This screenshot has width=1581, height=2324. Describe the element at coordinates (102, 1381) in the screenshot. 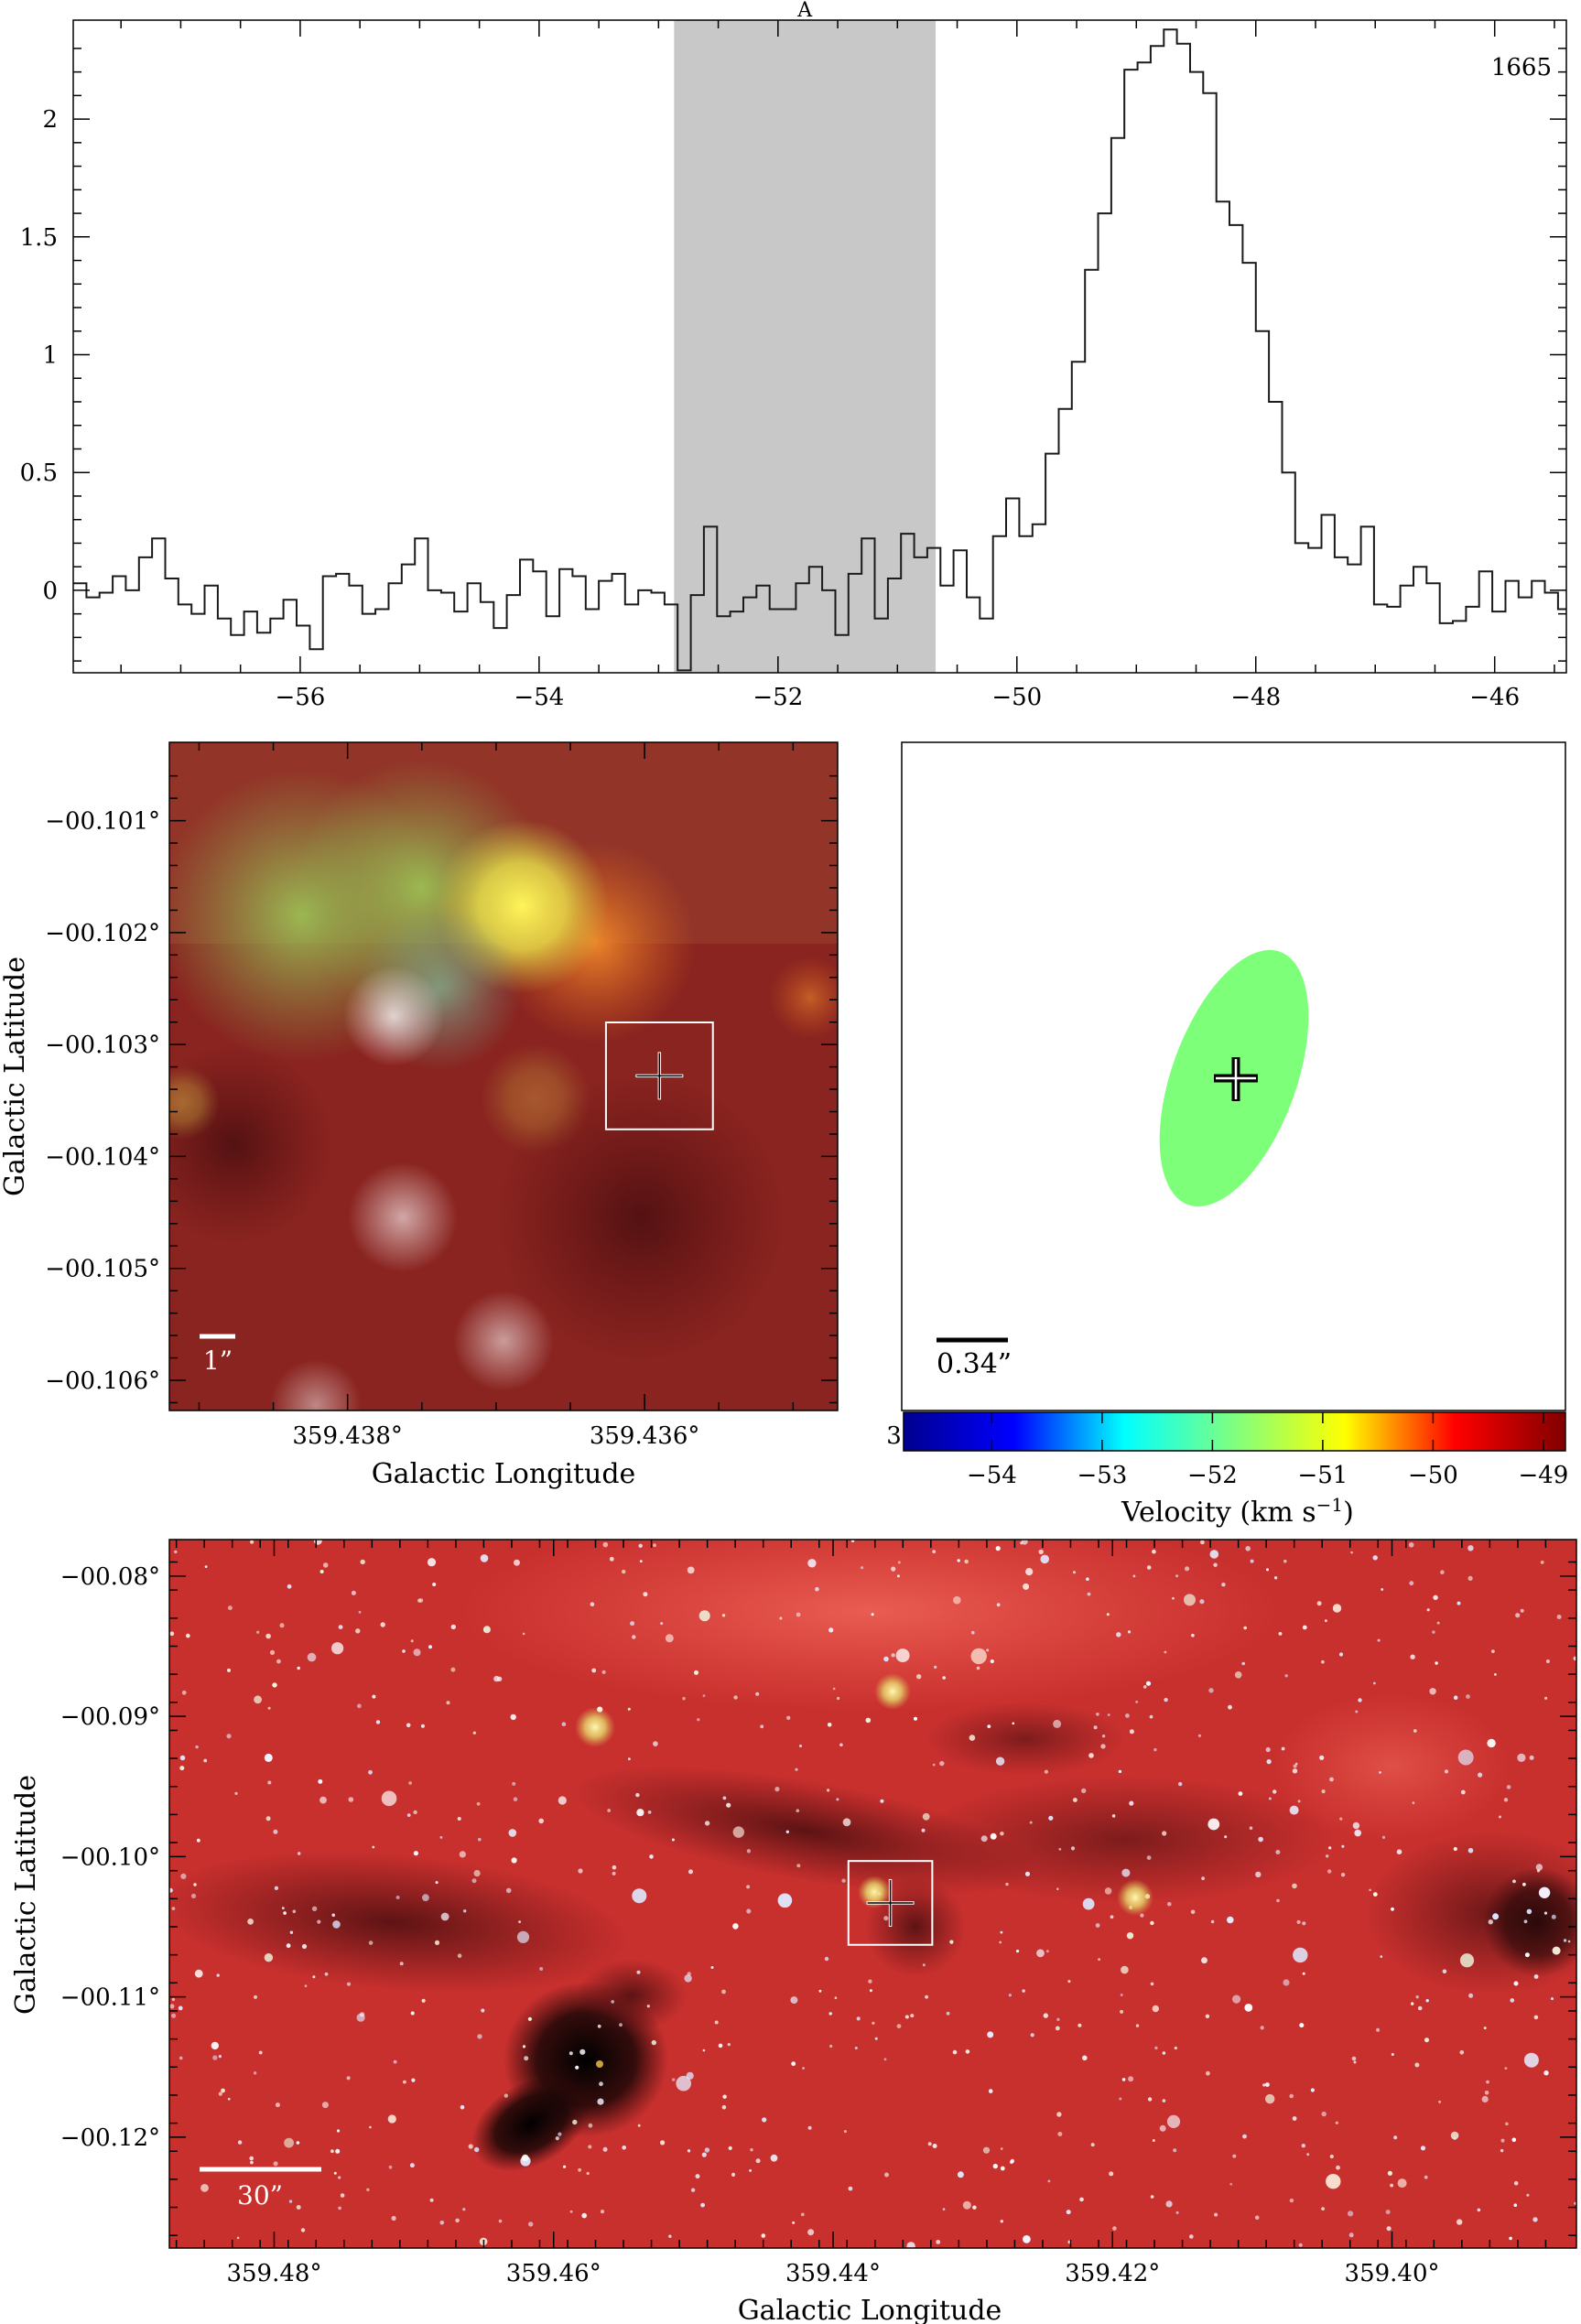

I see `zoom-ytick-label: −00.106°` at that location.